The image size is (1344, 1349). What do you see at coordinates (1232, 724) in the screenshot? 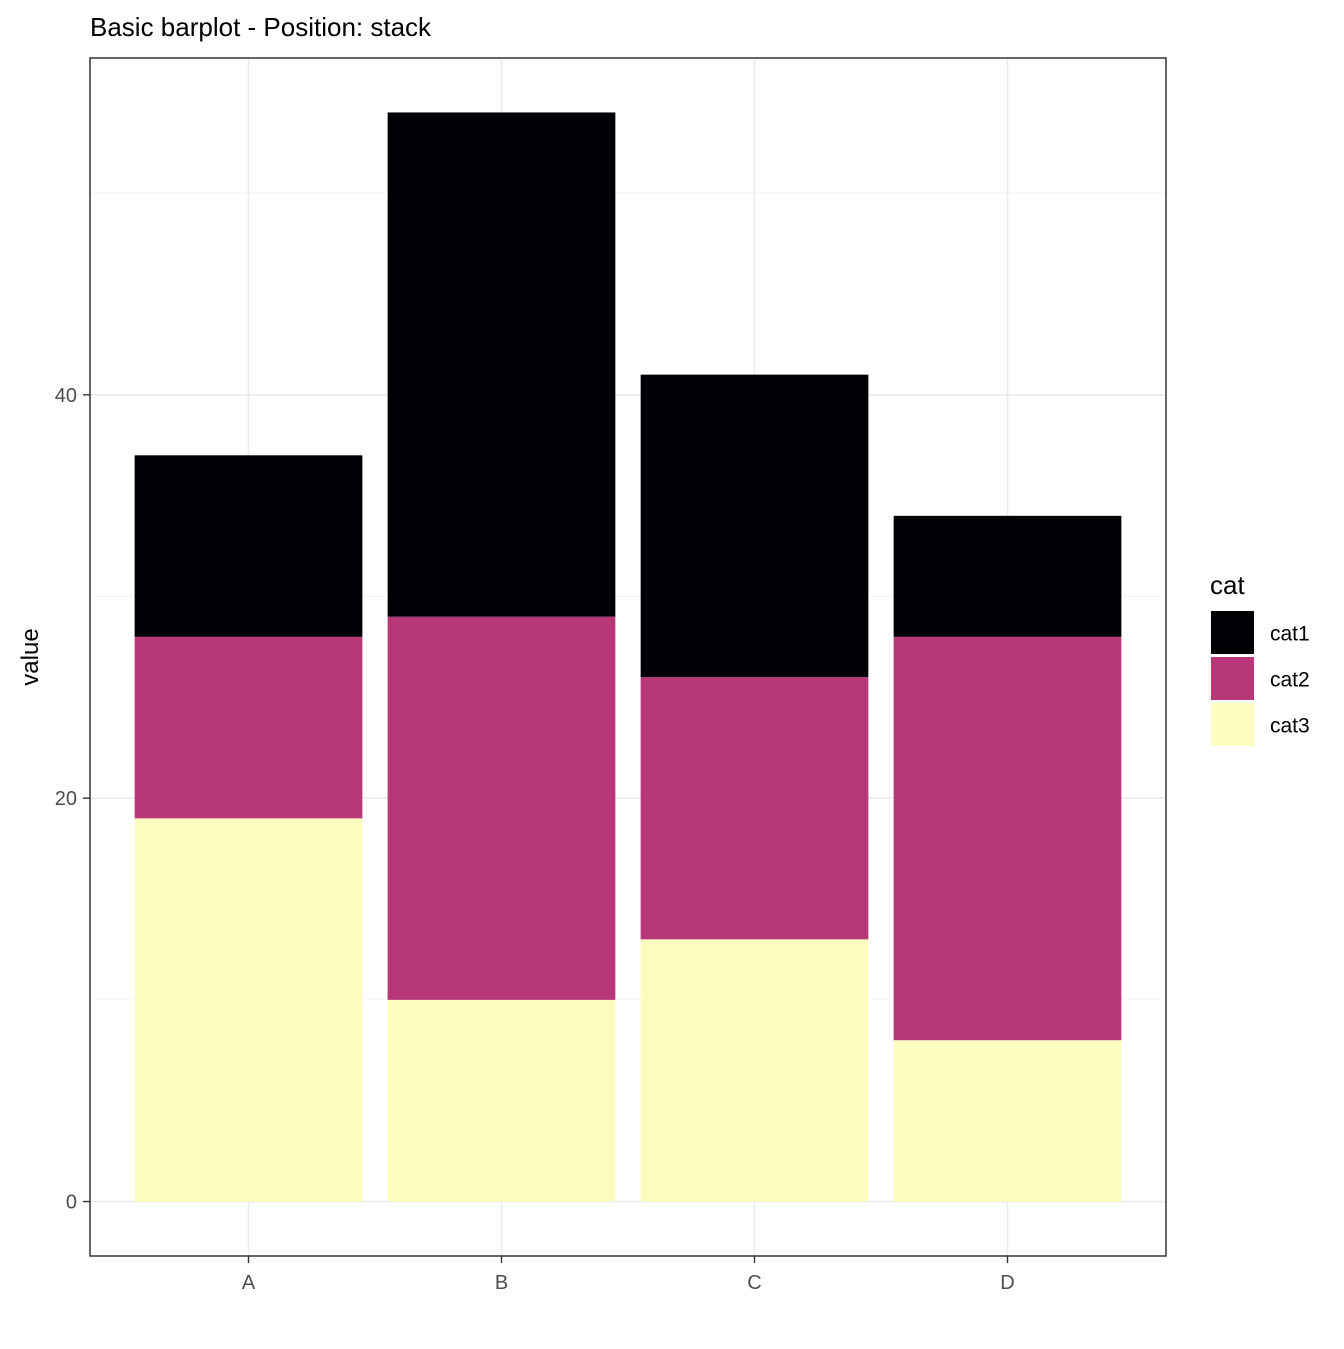
I see `legend-key-cat3` at bounding box center [1232, 724].